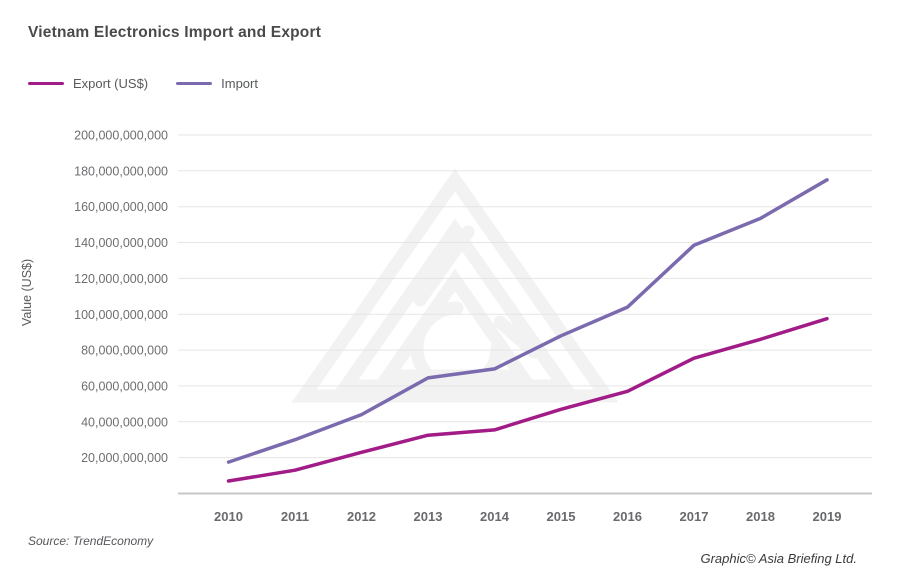 This screenshot has width=900, height=588. Describe the element at coordinates (239, 83) in the screenshot. I see `legend-label-import: Import` at that location.